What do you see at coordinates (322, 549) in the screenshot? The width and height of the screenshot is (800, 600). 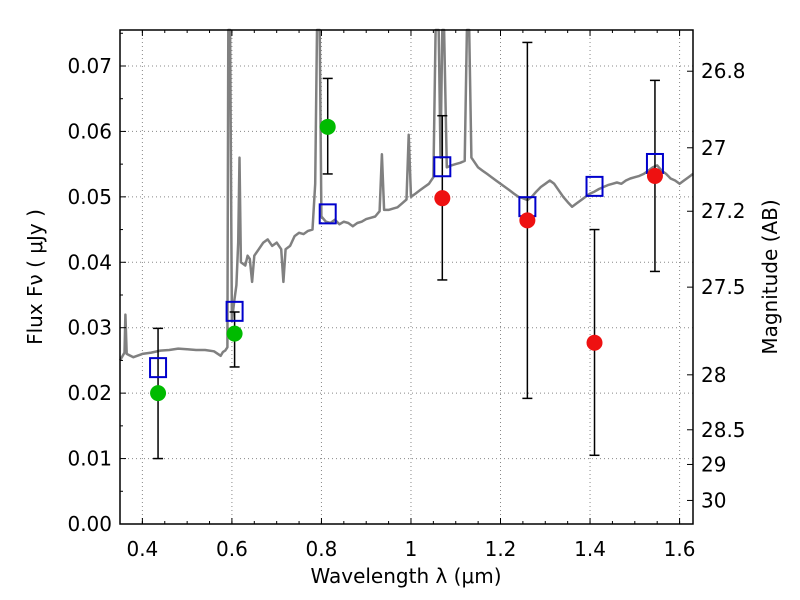 I see `x-tick-label: 0.8` at bounding box center [322, 549].